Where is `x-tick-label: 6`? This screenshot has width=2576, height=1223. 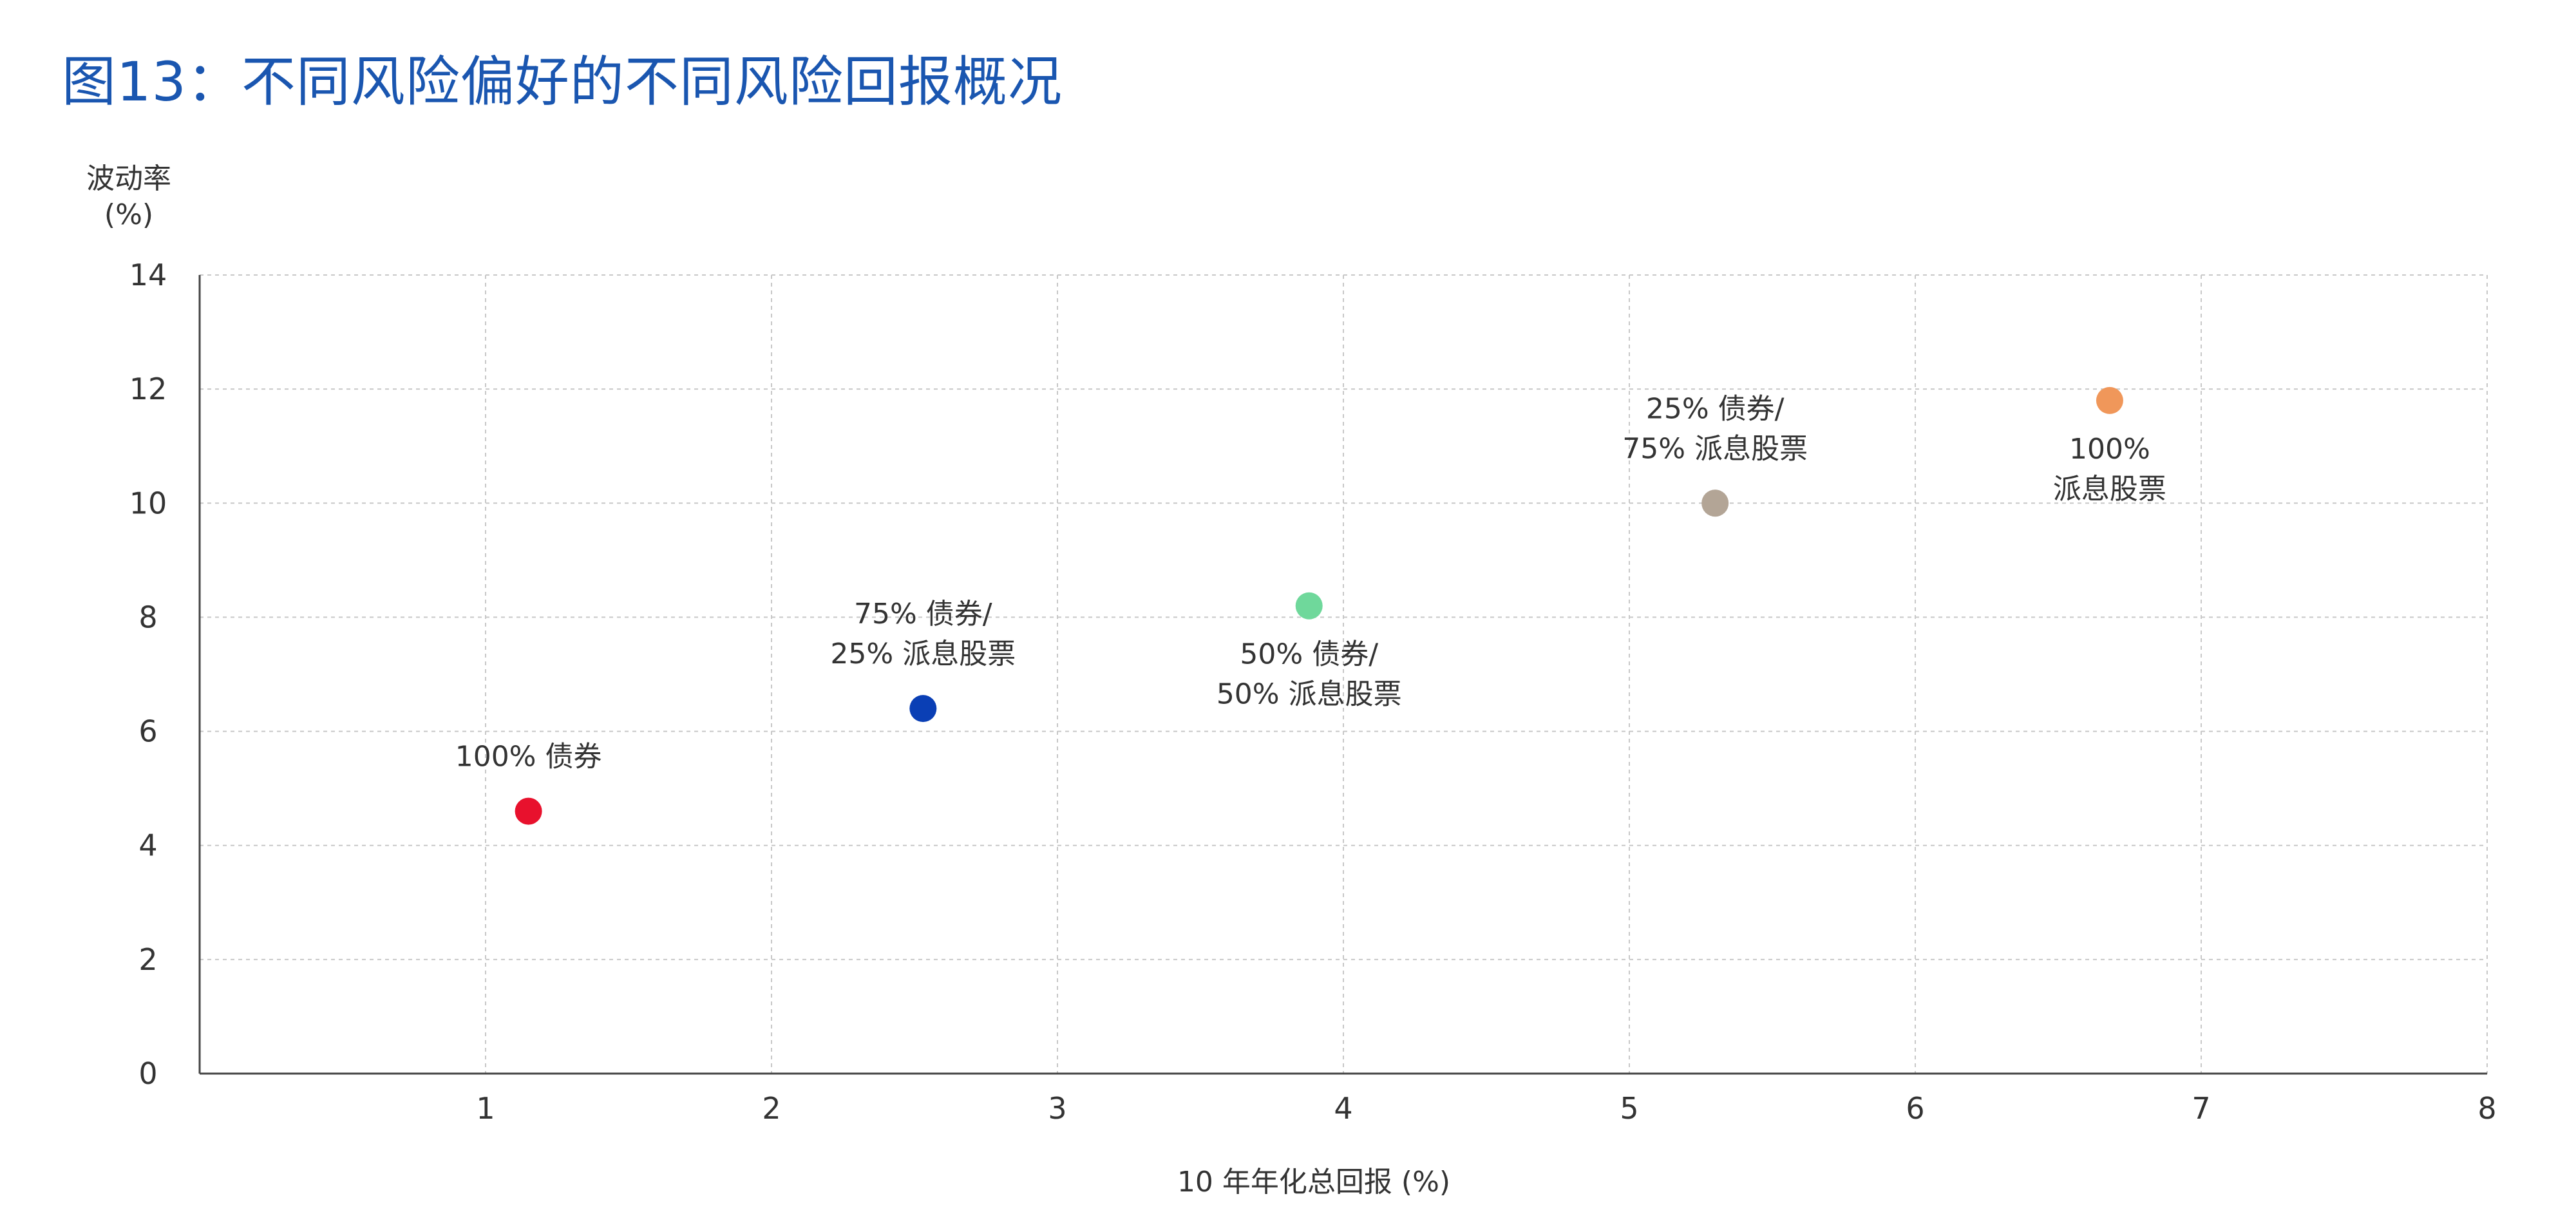
x-tick-label: 6 is located at coordinates (1915, 1108).